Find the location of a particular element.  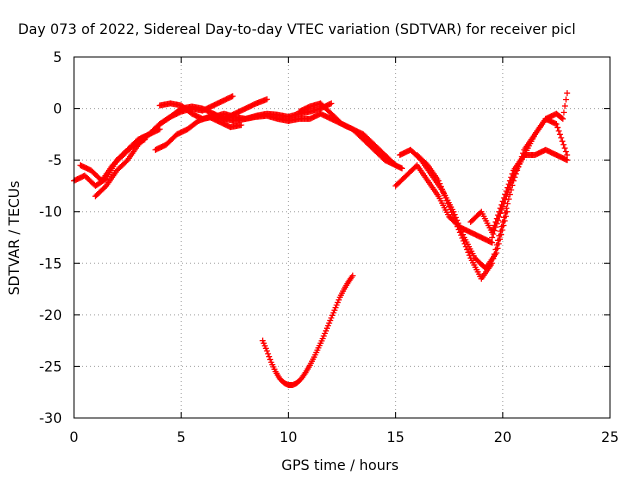

y-tick-label: -10 is located at coordinates (50, 213).